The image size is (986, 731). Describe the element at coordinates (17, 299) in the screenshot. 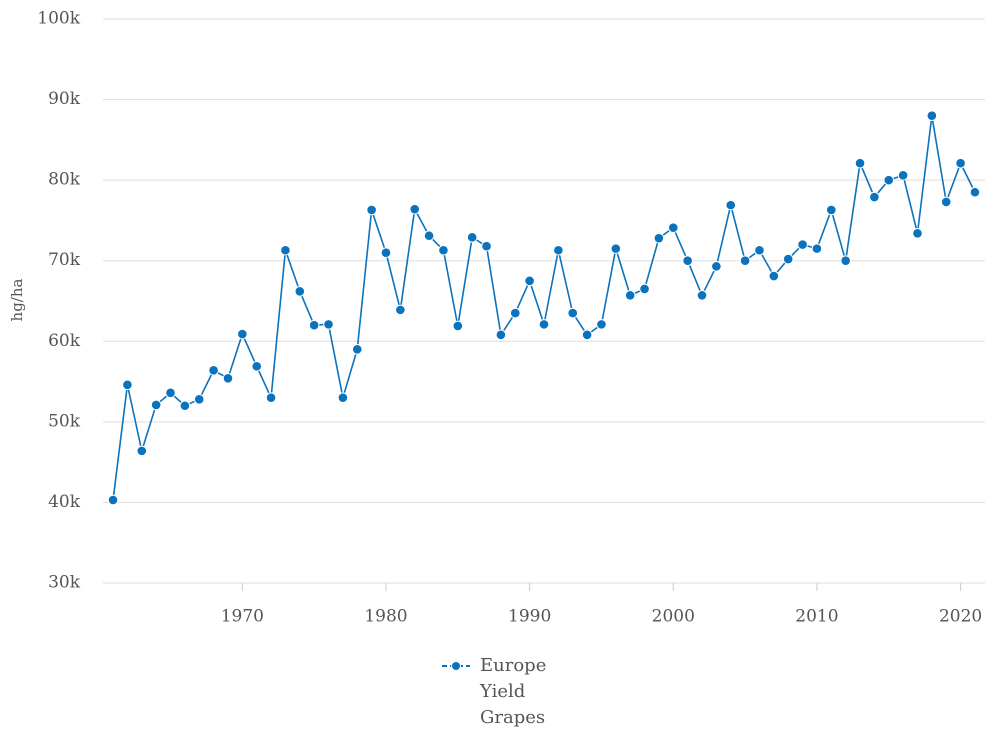

I see `y-axis-label: hg/ha` at that location.